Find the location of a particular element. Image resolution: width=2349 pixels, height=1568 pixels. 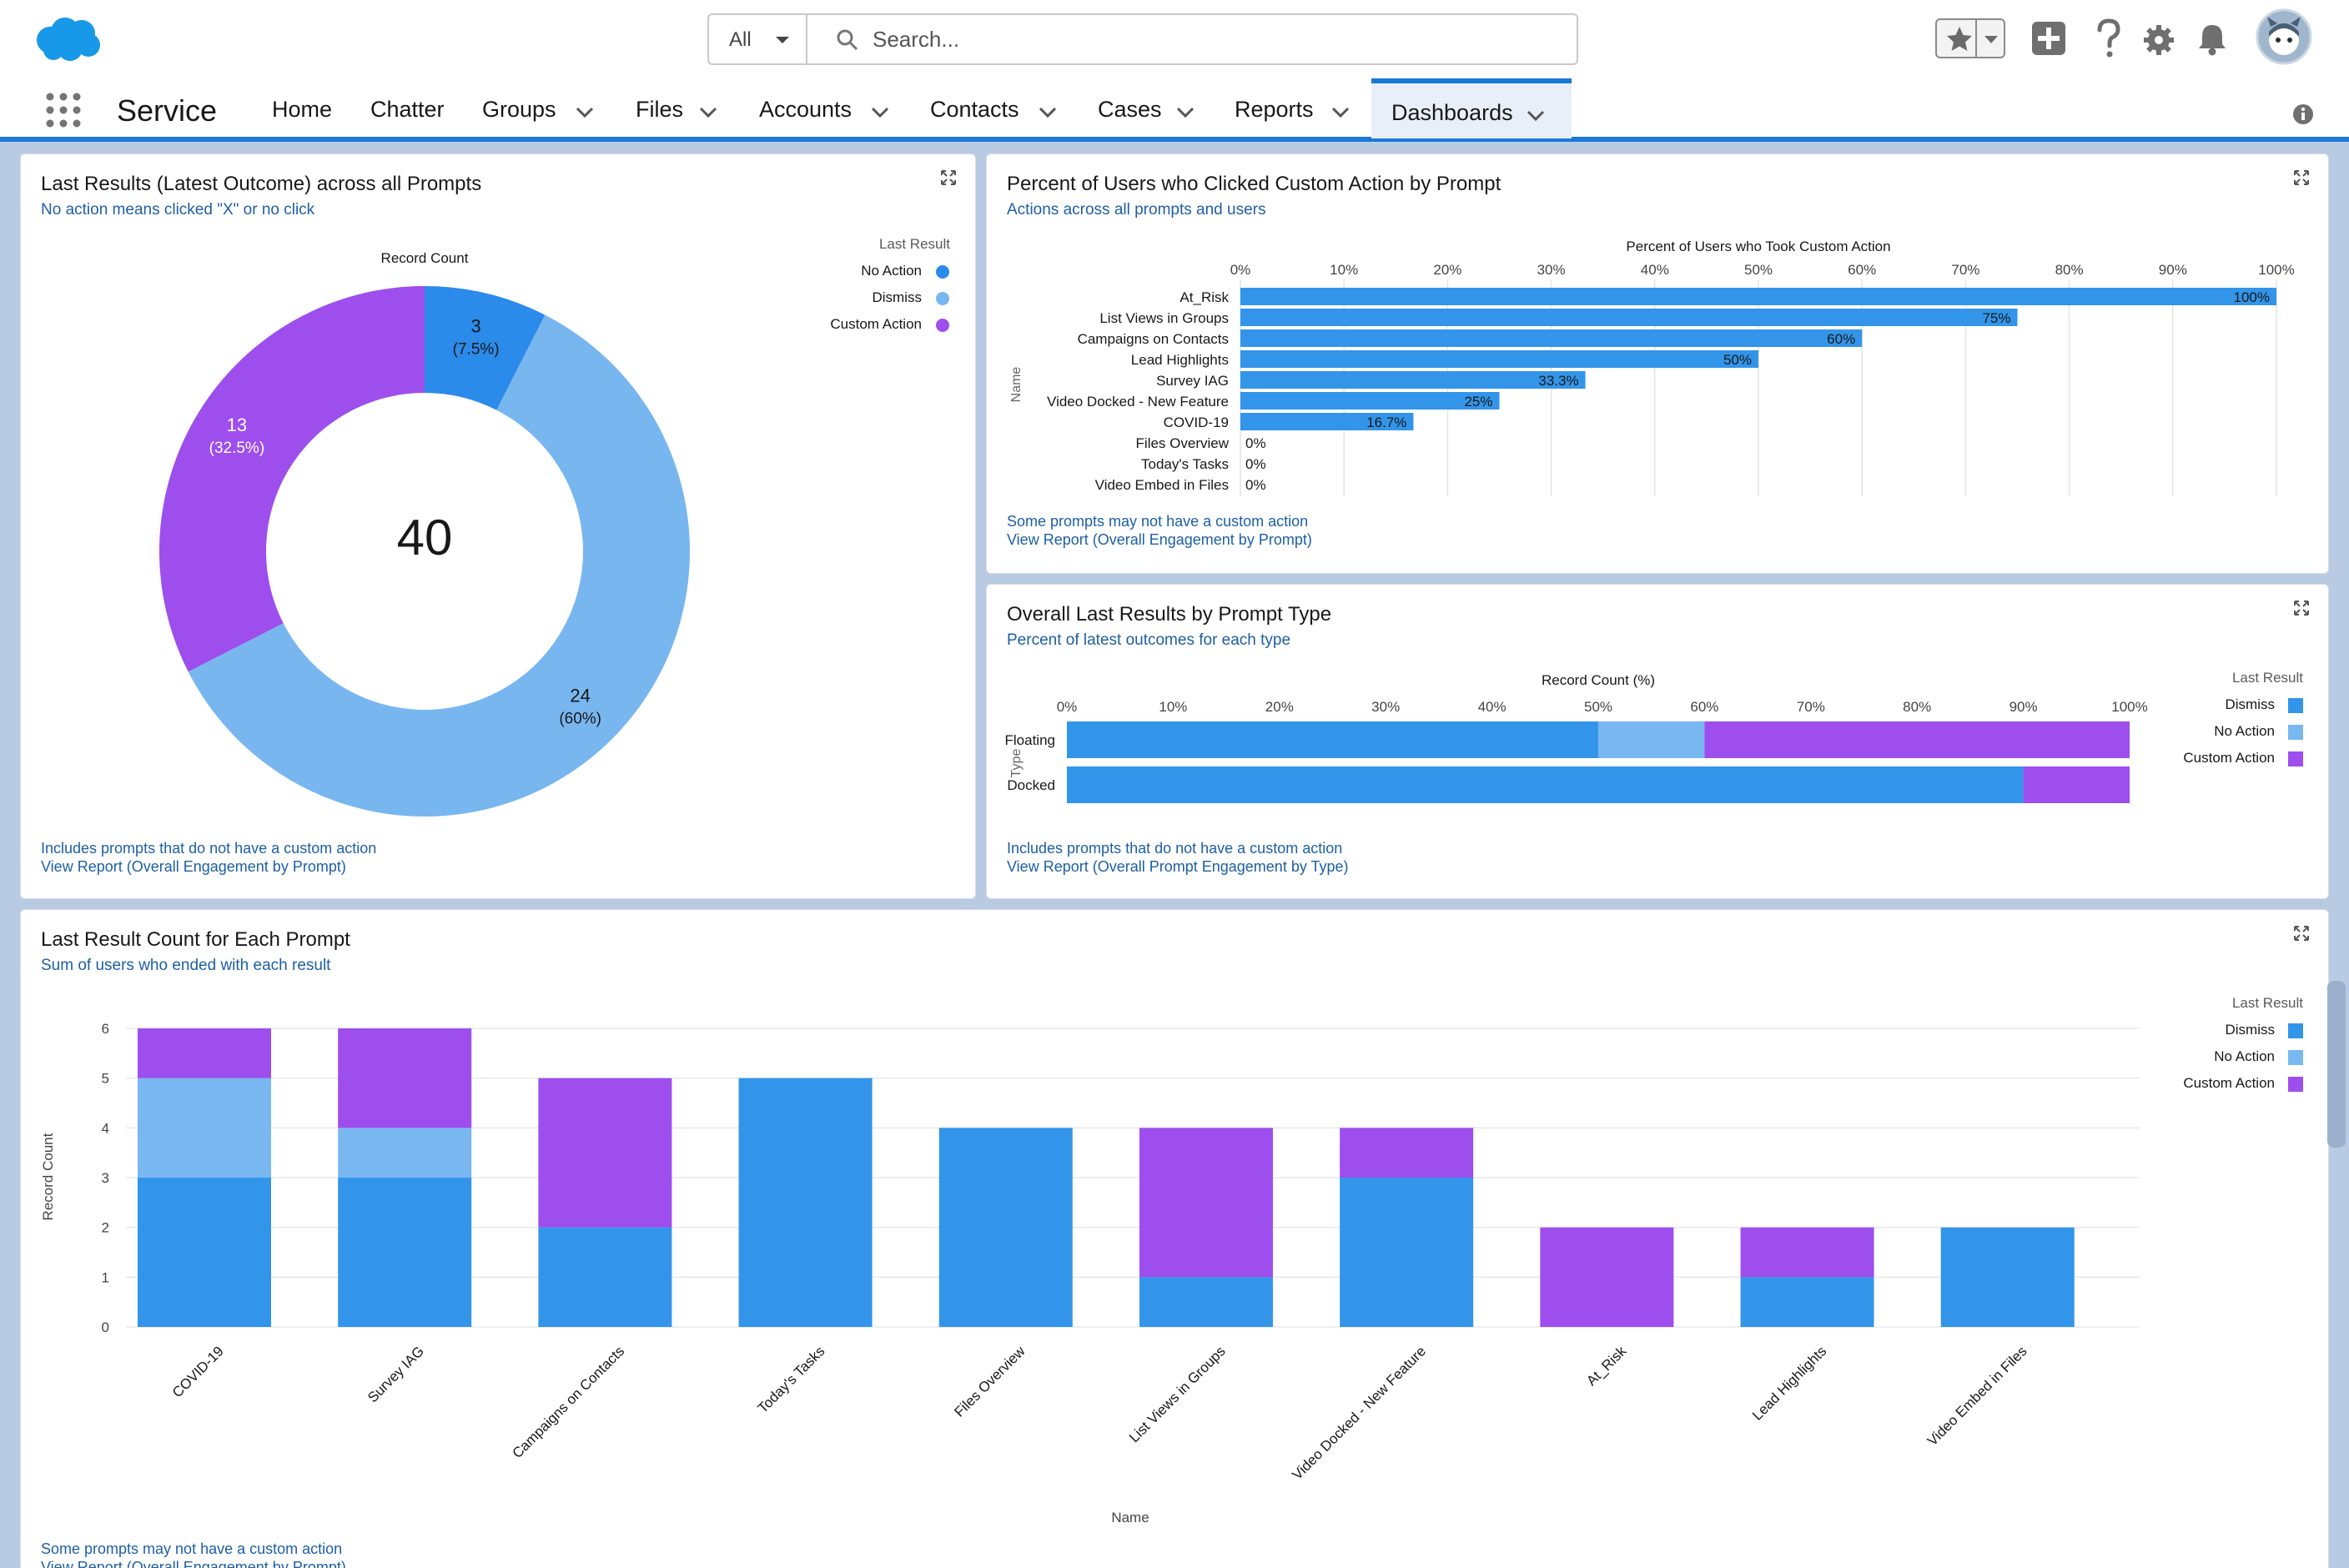

legend-title: Last Result is located at coordinates (2267, 1003).